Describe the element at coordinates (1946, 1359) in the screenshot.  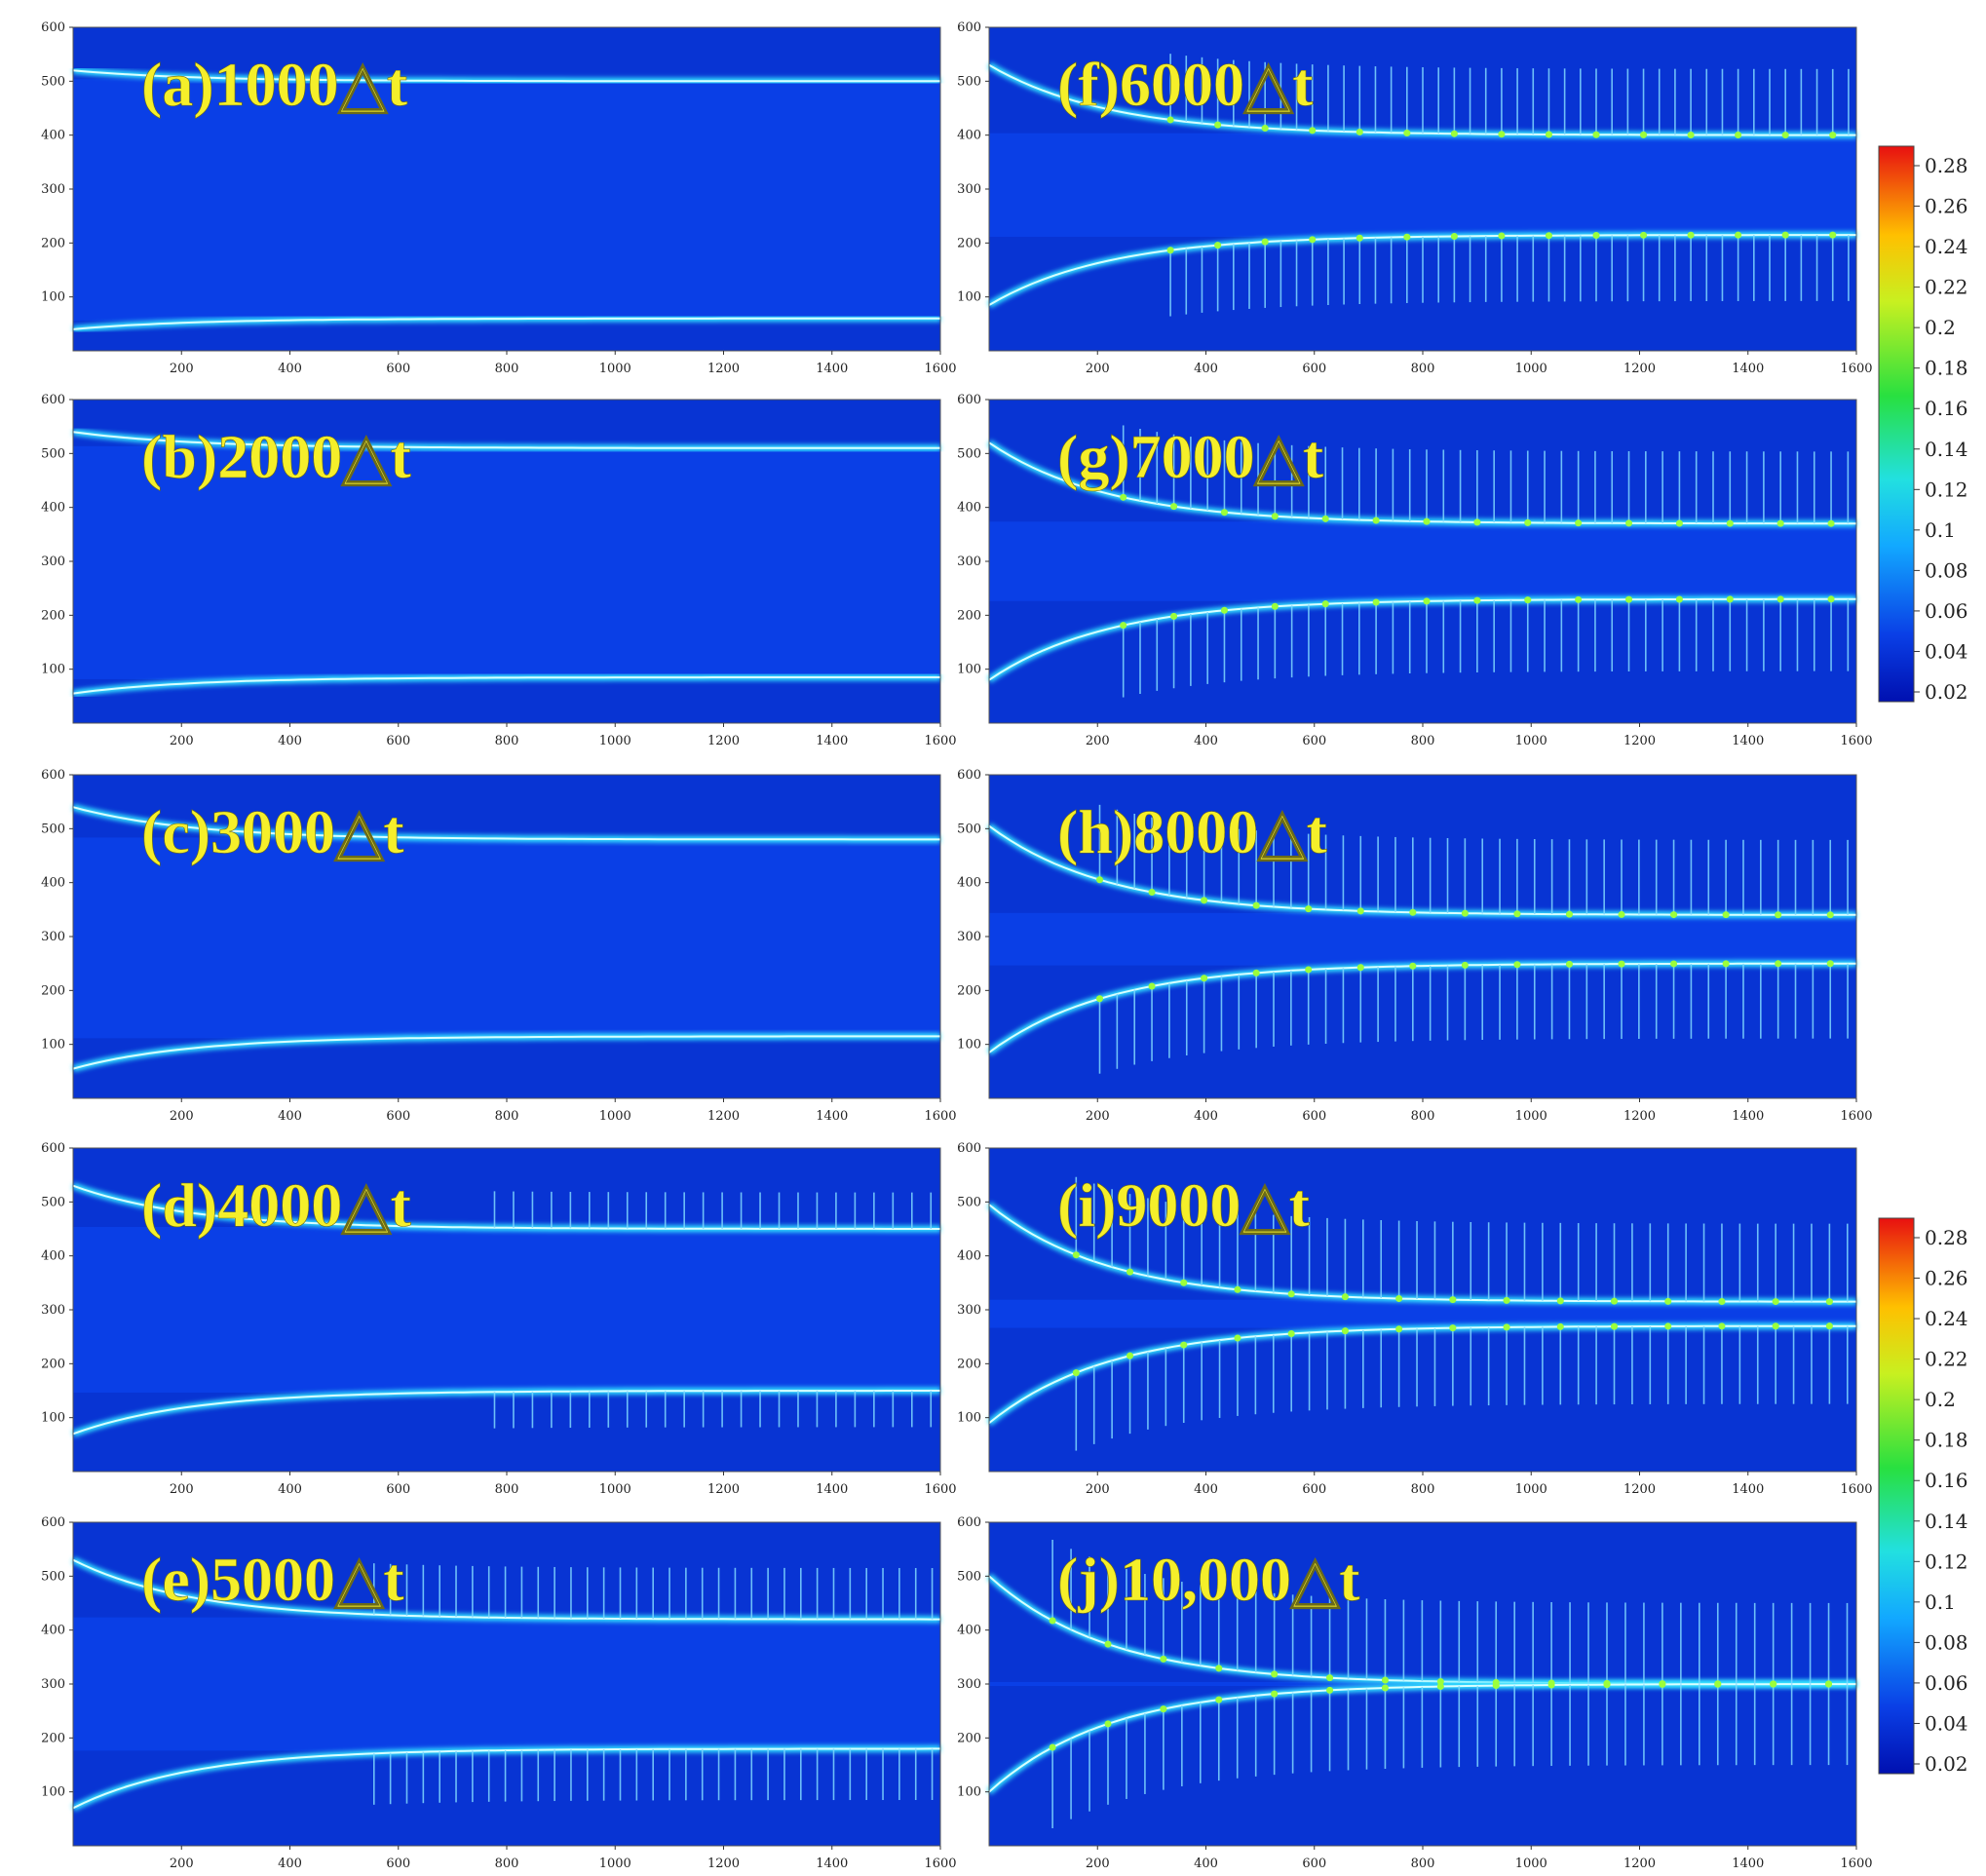
I see `colorbar-tick-label: 0.22` at that location.